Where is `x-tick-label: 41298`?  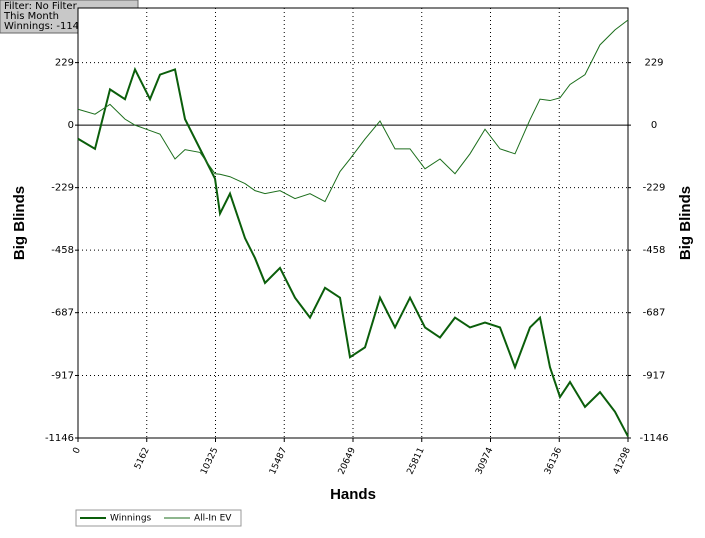
x-tick-label: 41298 is located at coordinates (622, 461).